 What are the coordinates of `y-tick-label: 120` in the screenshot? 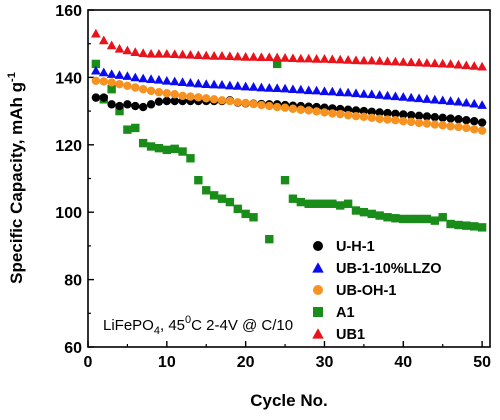 It's located at (68, 146).